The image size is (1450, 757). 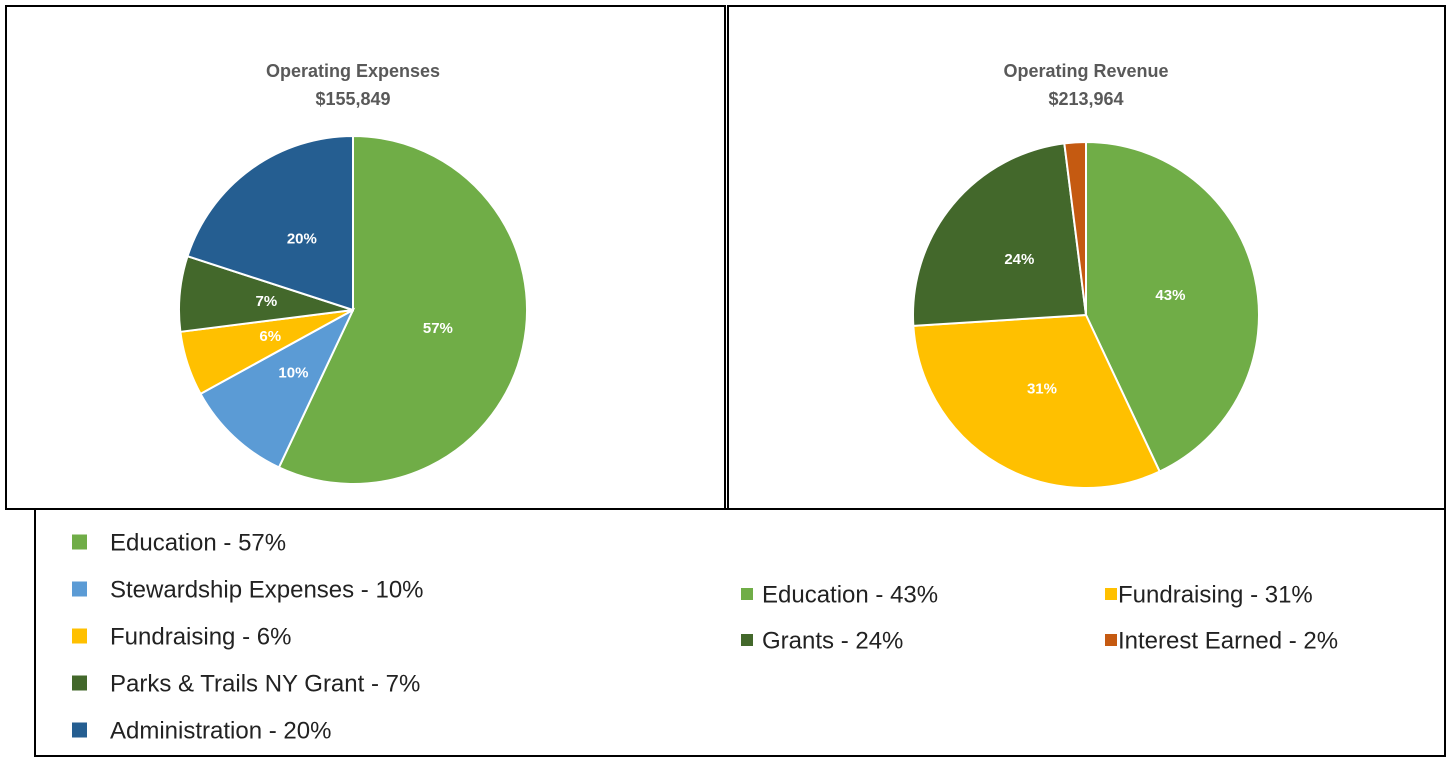 What do you see at coordinates (832, 640) in the screenshot?
I see `legend-label: Grants - 24%` at bounding box center [832, 640].